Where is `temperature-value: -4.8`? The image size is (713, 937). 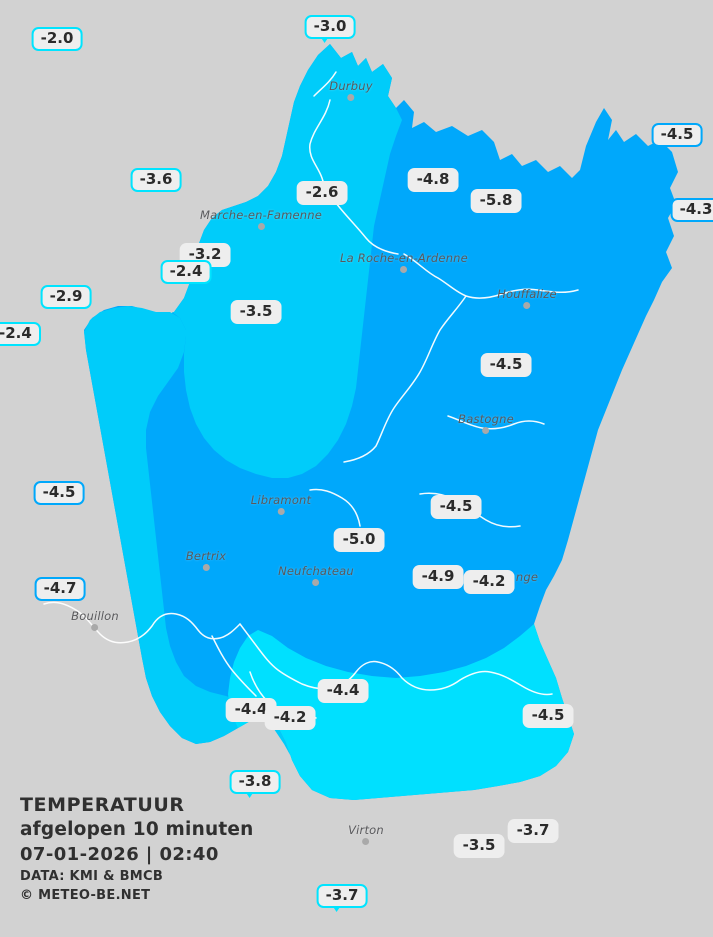 temperature-value: -4.8 is located at coordinates (433, 179).